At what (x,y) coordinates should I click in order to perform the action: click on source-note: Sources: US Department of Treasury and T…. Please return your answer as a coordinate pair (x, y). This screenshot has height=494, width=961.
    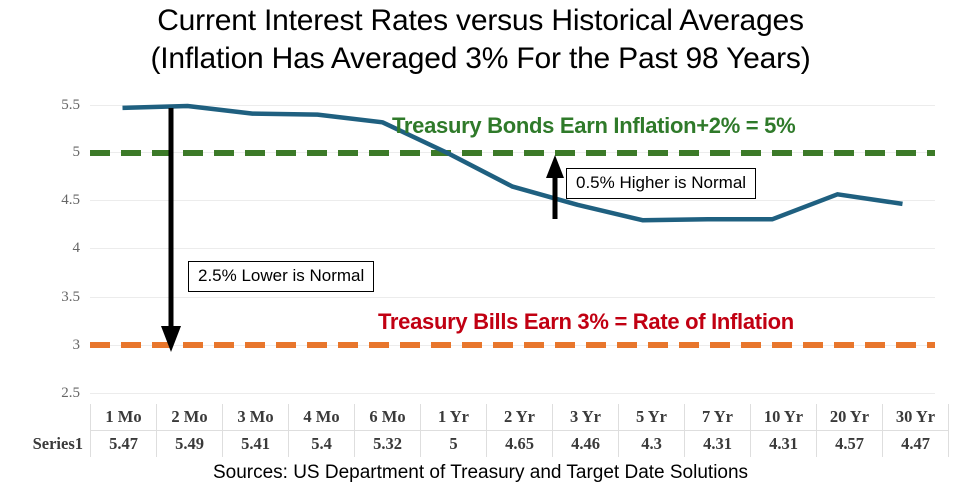
    Looking at the image, I should click on (480, 472).